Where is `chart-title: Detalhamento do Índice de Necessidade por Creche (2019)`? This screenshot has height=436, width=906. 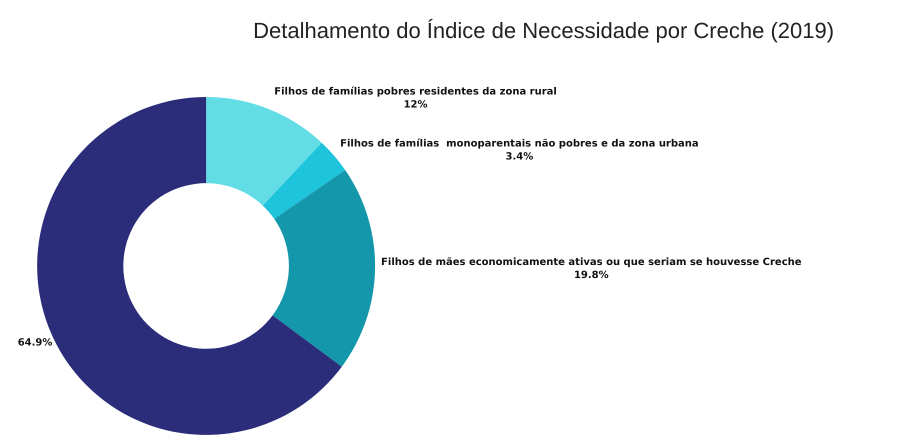 chart-title: Detalhamento do Índice de Necessidade por Creche (2019) is located at coordinates (543, 31).